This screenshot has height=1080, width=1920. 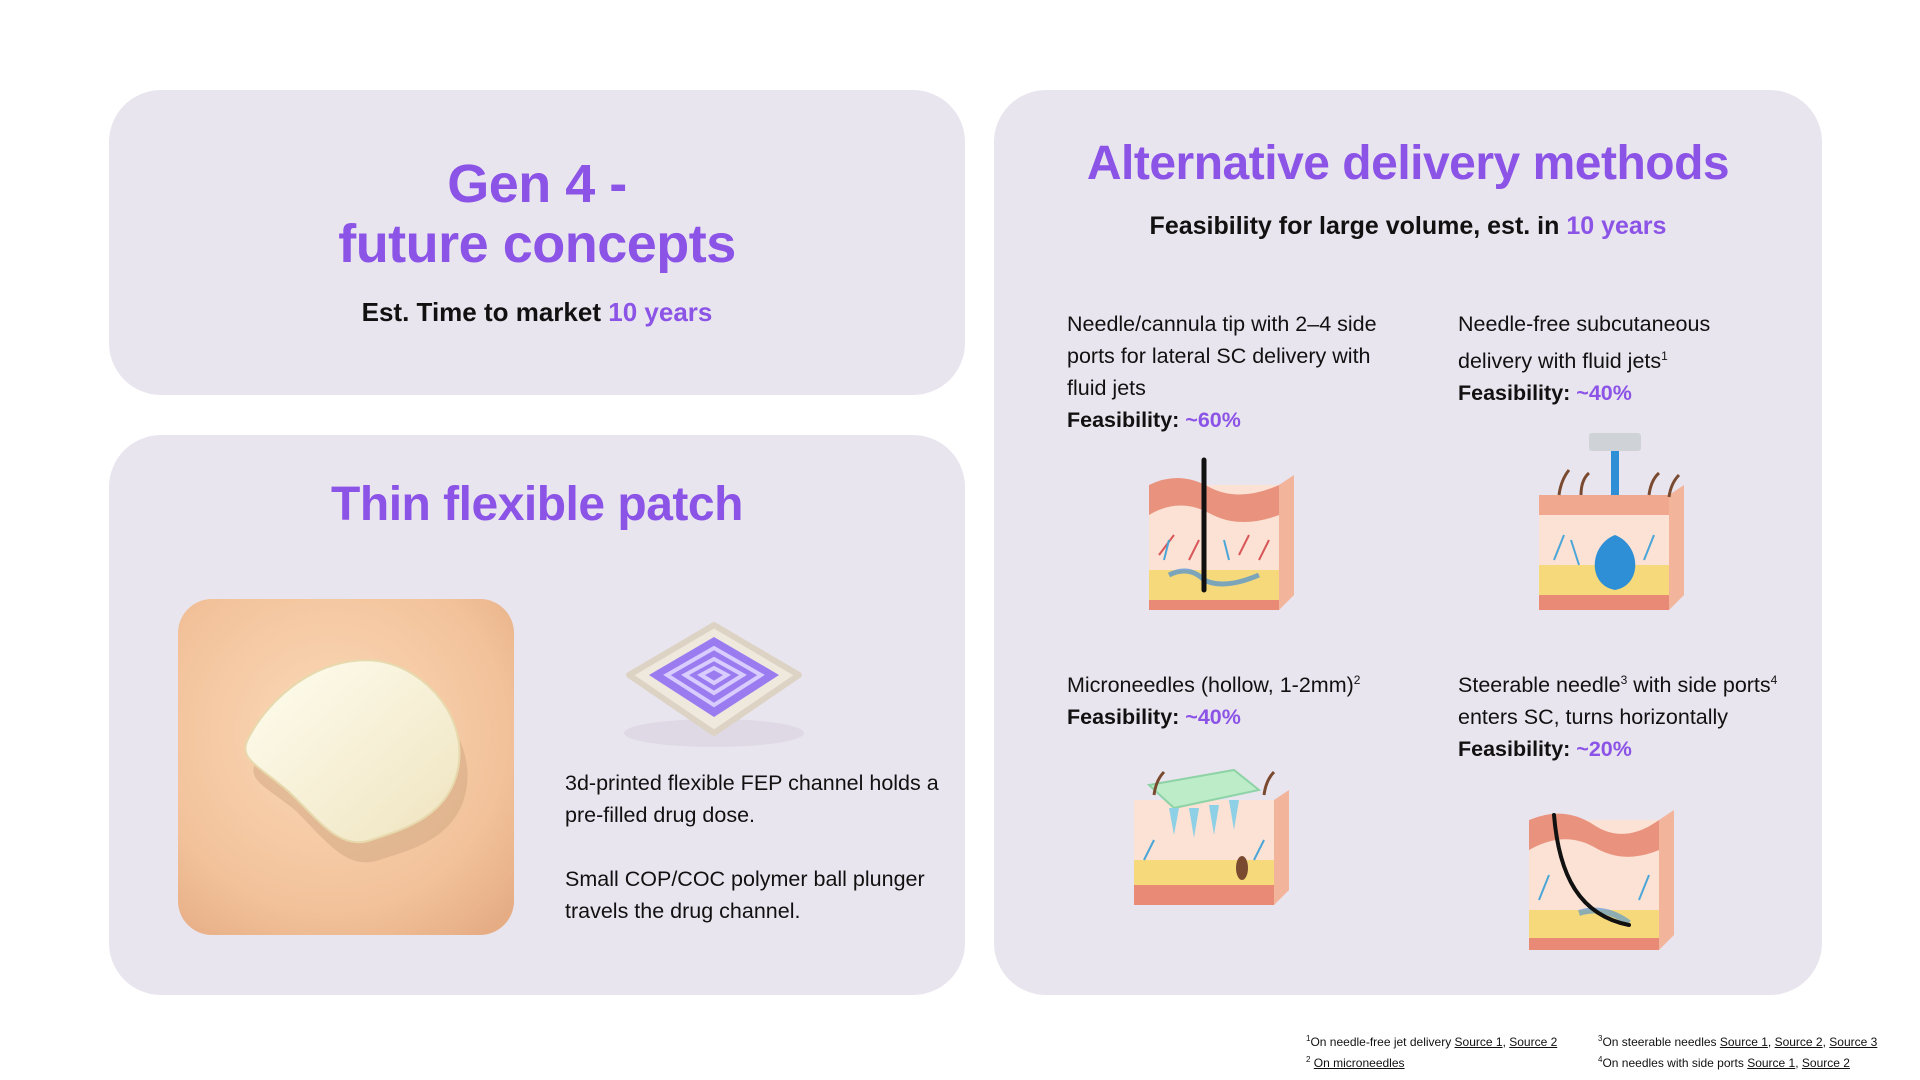 I want to click on alt-title: Alternative delivery methods, so click(x=1408, y=163).